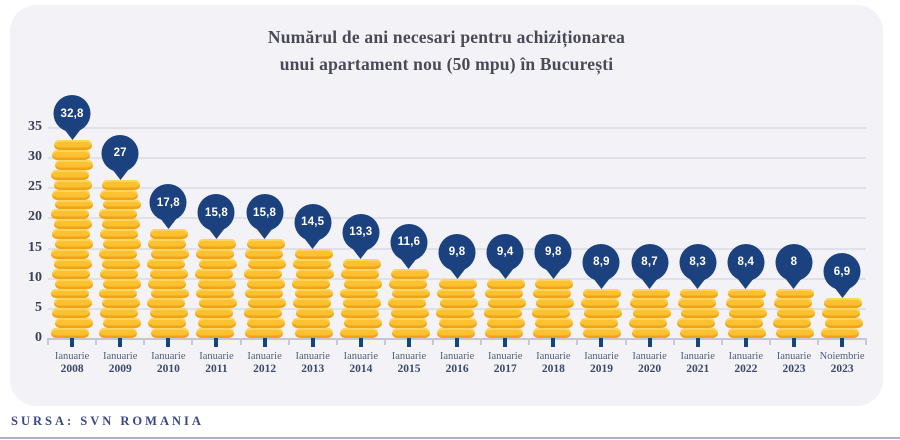 This screenshot has width=900, height=440. What do you see at coordinates (601, 262) in the screenshot?
I see `value-pin-icon: 8,9` at bounding box center [601, 262].